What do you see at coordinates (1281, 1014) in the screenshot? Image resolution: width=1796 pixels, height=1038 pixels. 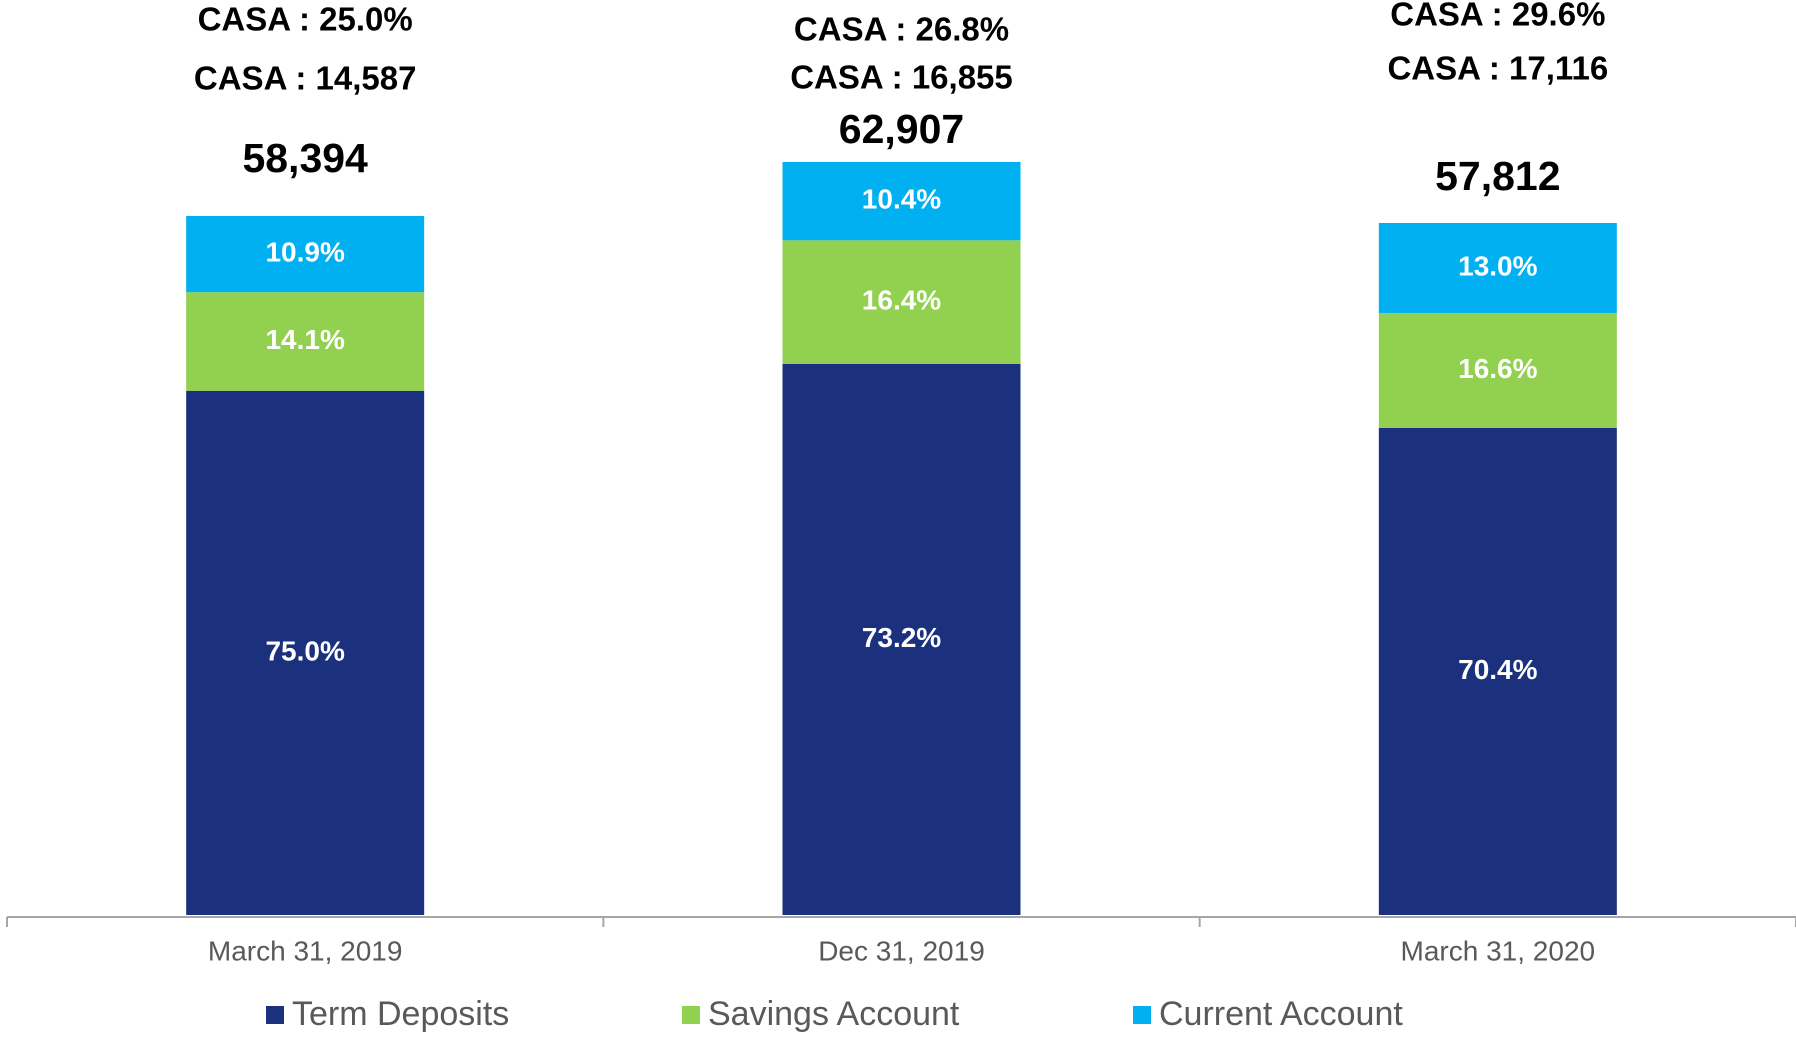 I see `legend-label: Current Account` at bounding box center [1281, 1014].